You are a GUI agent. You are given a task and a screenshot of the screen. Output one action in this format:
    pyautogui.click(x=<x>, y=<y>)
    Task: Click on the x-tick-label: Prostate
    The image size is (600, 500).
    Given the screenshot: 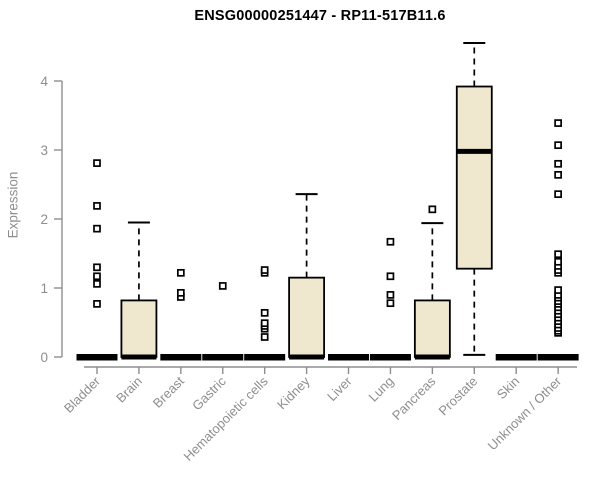 What is the action you would take?
    pyautogui.click(x=458, y=396)
    